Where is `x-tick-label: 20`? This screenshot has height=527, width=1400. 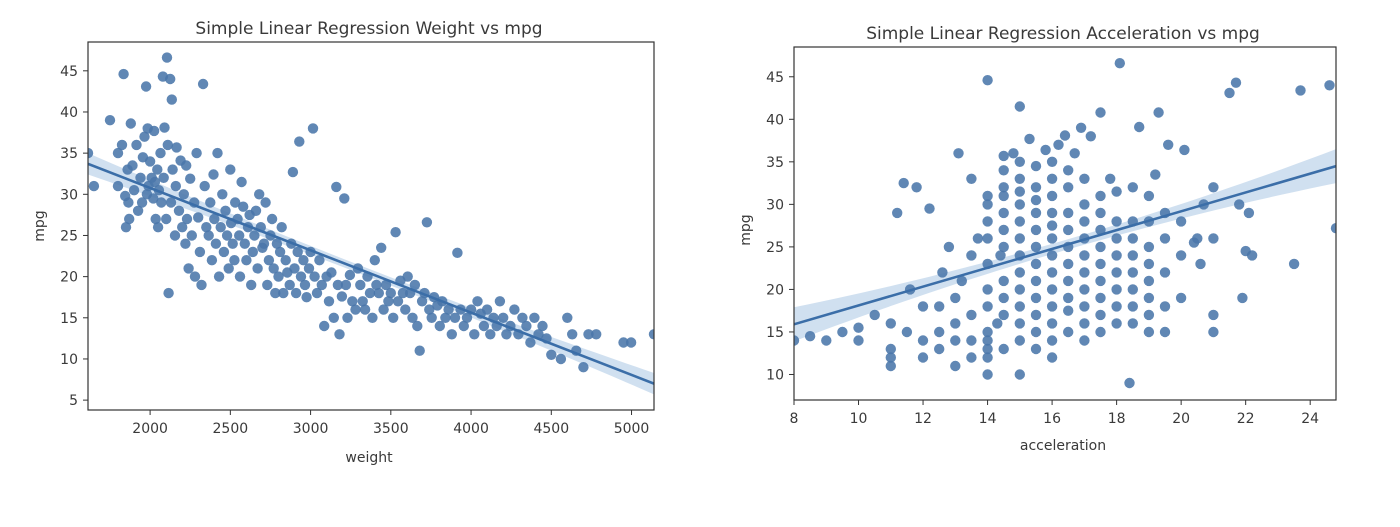 x-tick-label: 20 is located at coordinates (1181, 419).